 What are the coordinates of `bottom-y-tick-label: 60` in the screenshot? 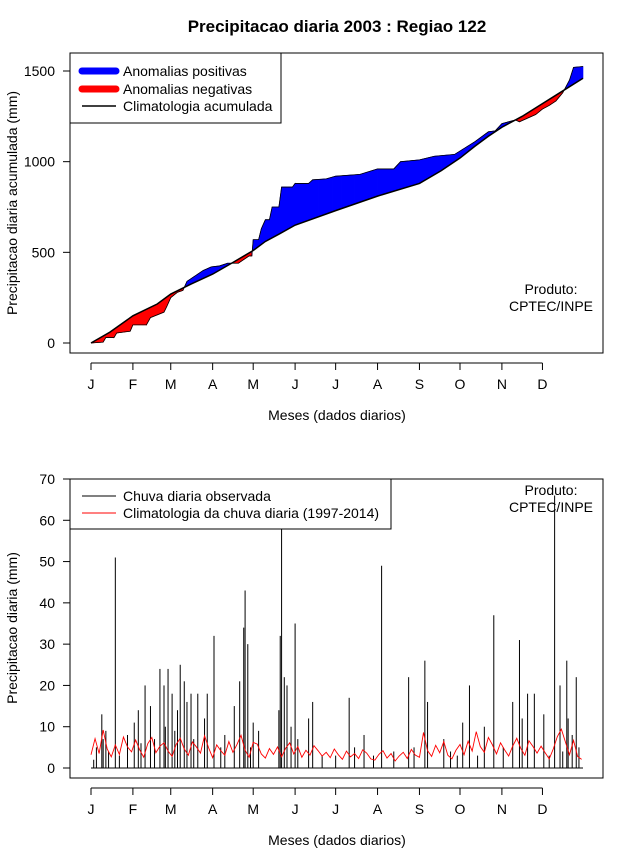 It's located at (47, 520).